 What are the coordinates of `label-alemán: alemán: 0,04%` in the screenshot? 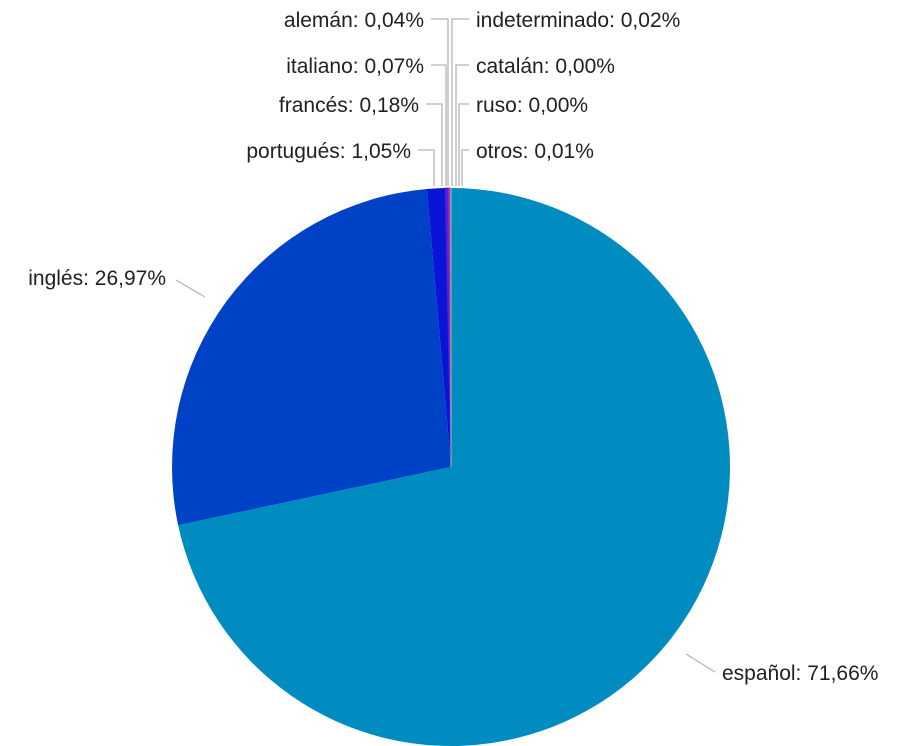 It's located at (354, 20).